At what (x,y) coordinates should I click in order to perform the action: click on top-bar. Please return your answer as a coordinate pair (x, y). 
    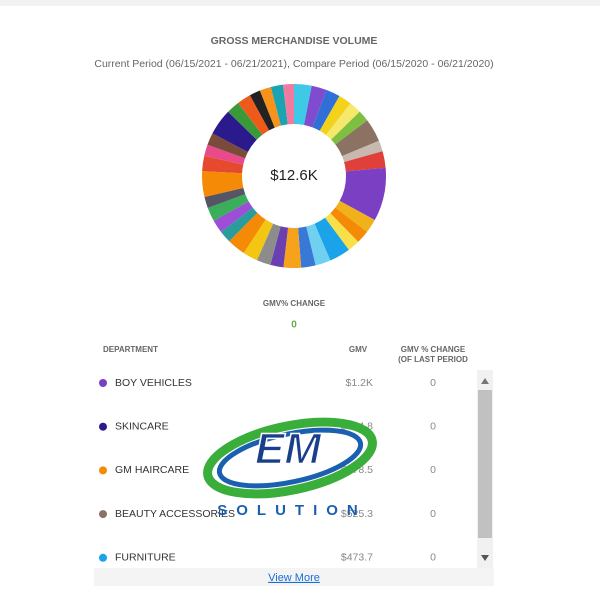
    Looking at the image, I should click on (300, 3).